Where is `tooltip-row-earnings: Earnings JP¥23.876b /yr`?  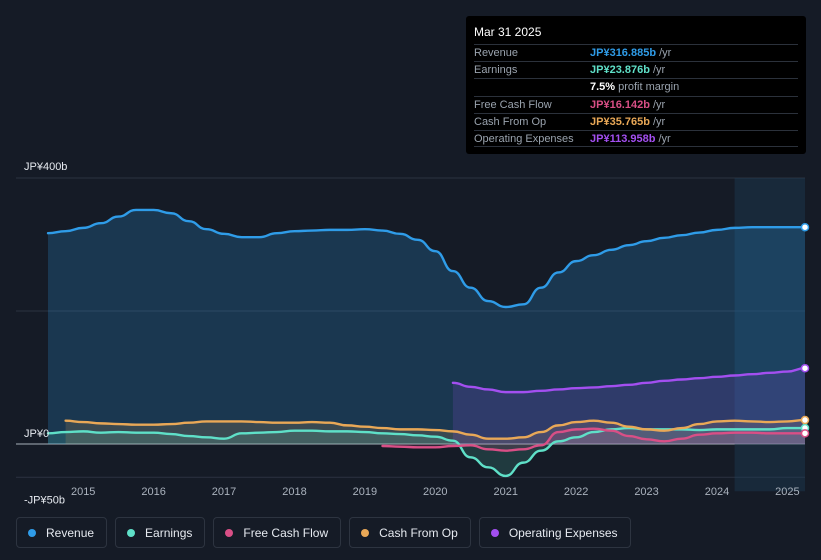 tooltip-row-earnings: Earnings JP¥23.876b /yr is located at coordinates (636, 69).